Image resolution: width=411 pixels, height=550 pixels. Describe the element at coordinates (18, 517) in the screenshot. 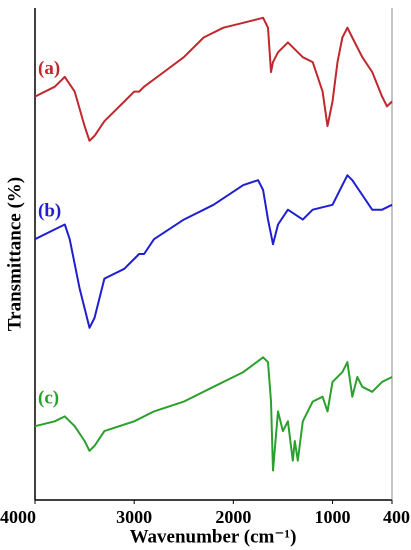

I see `x-tick-label: 4000` at that location.